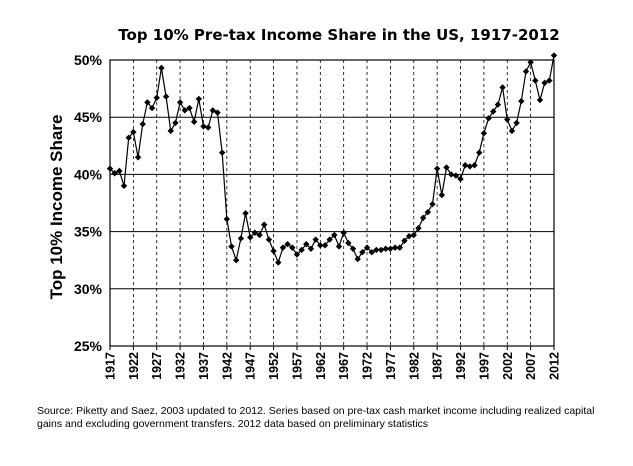  What do you see at coordinates (134, 366) in the screenshot?
I see `x-tick-label: 1922` at bounding box center [134, 366].